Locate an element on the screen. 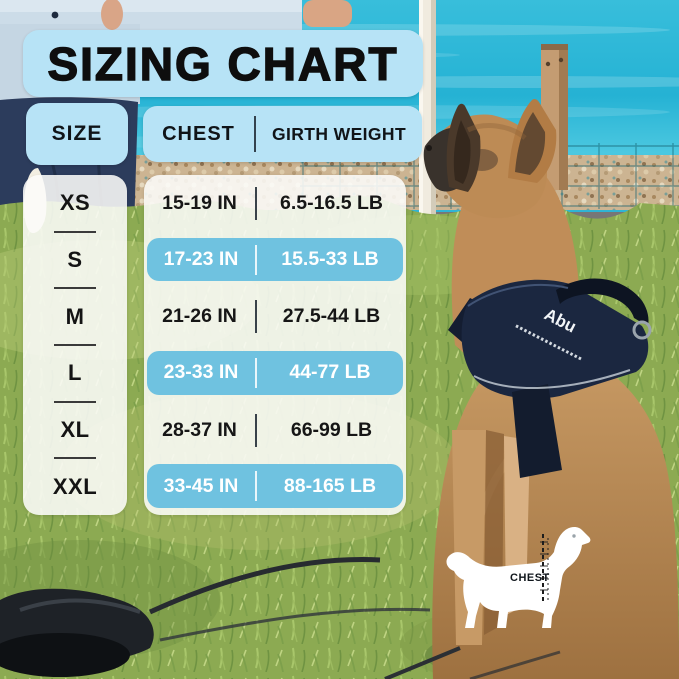  chest-value: 21-26 IN is located at coordinates (199, 316).